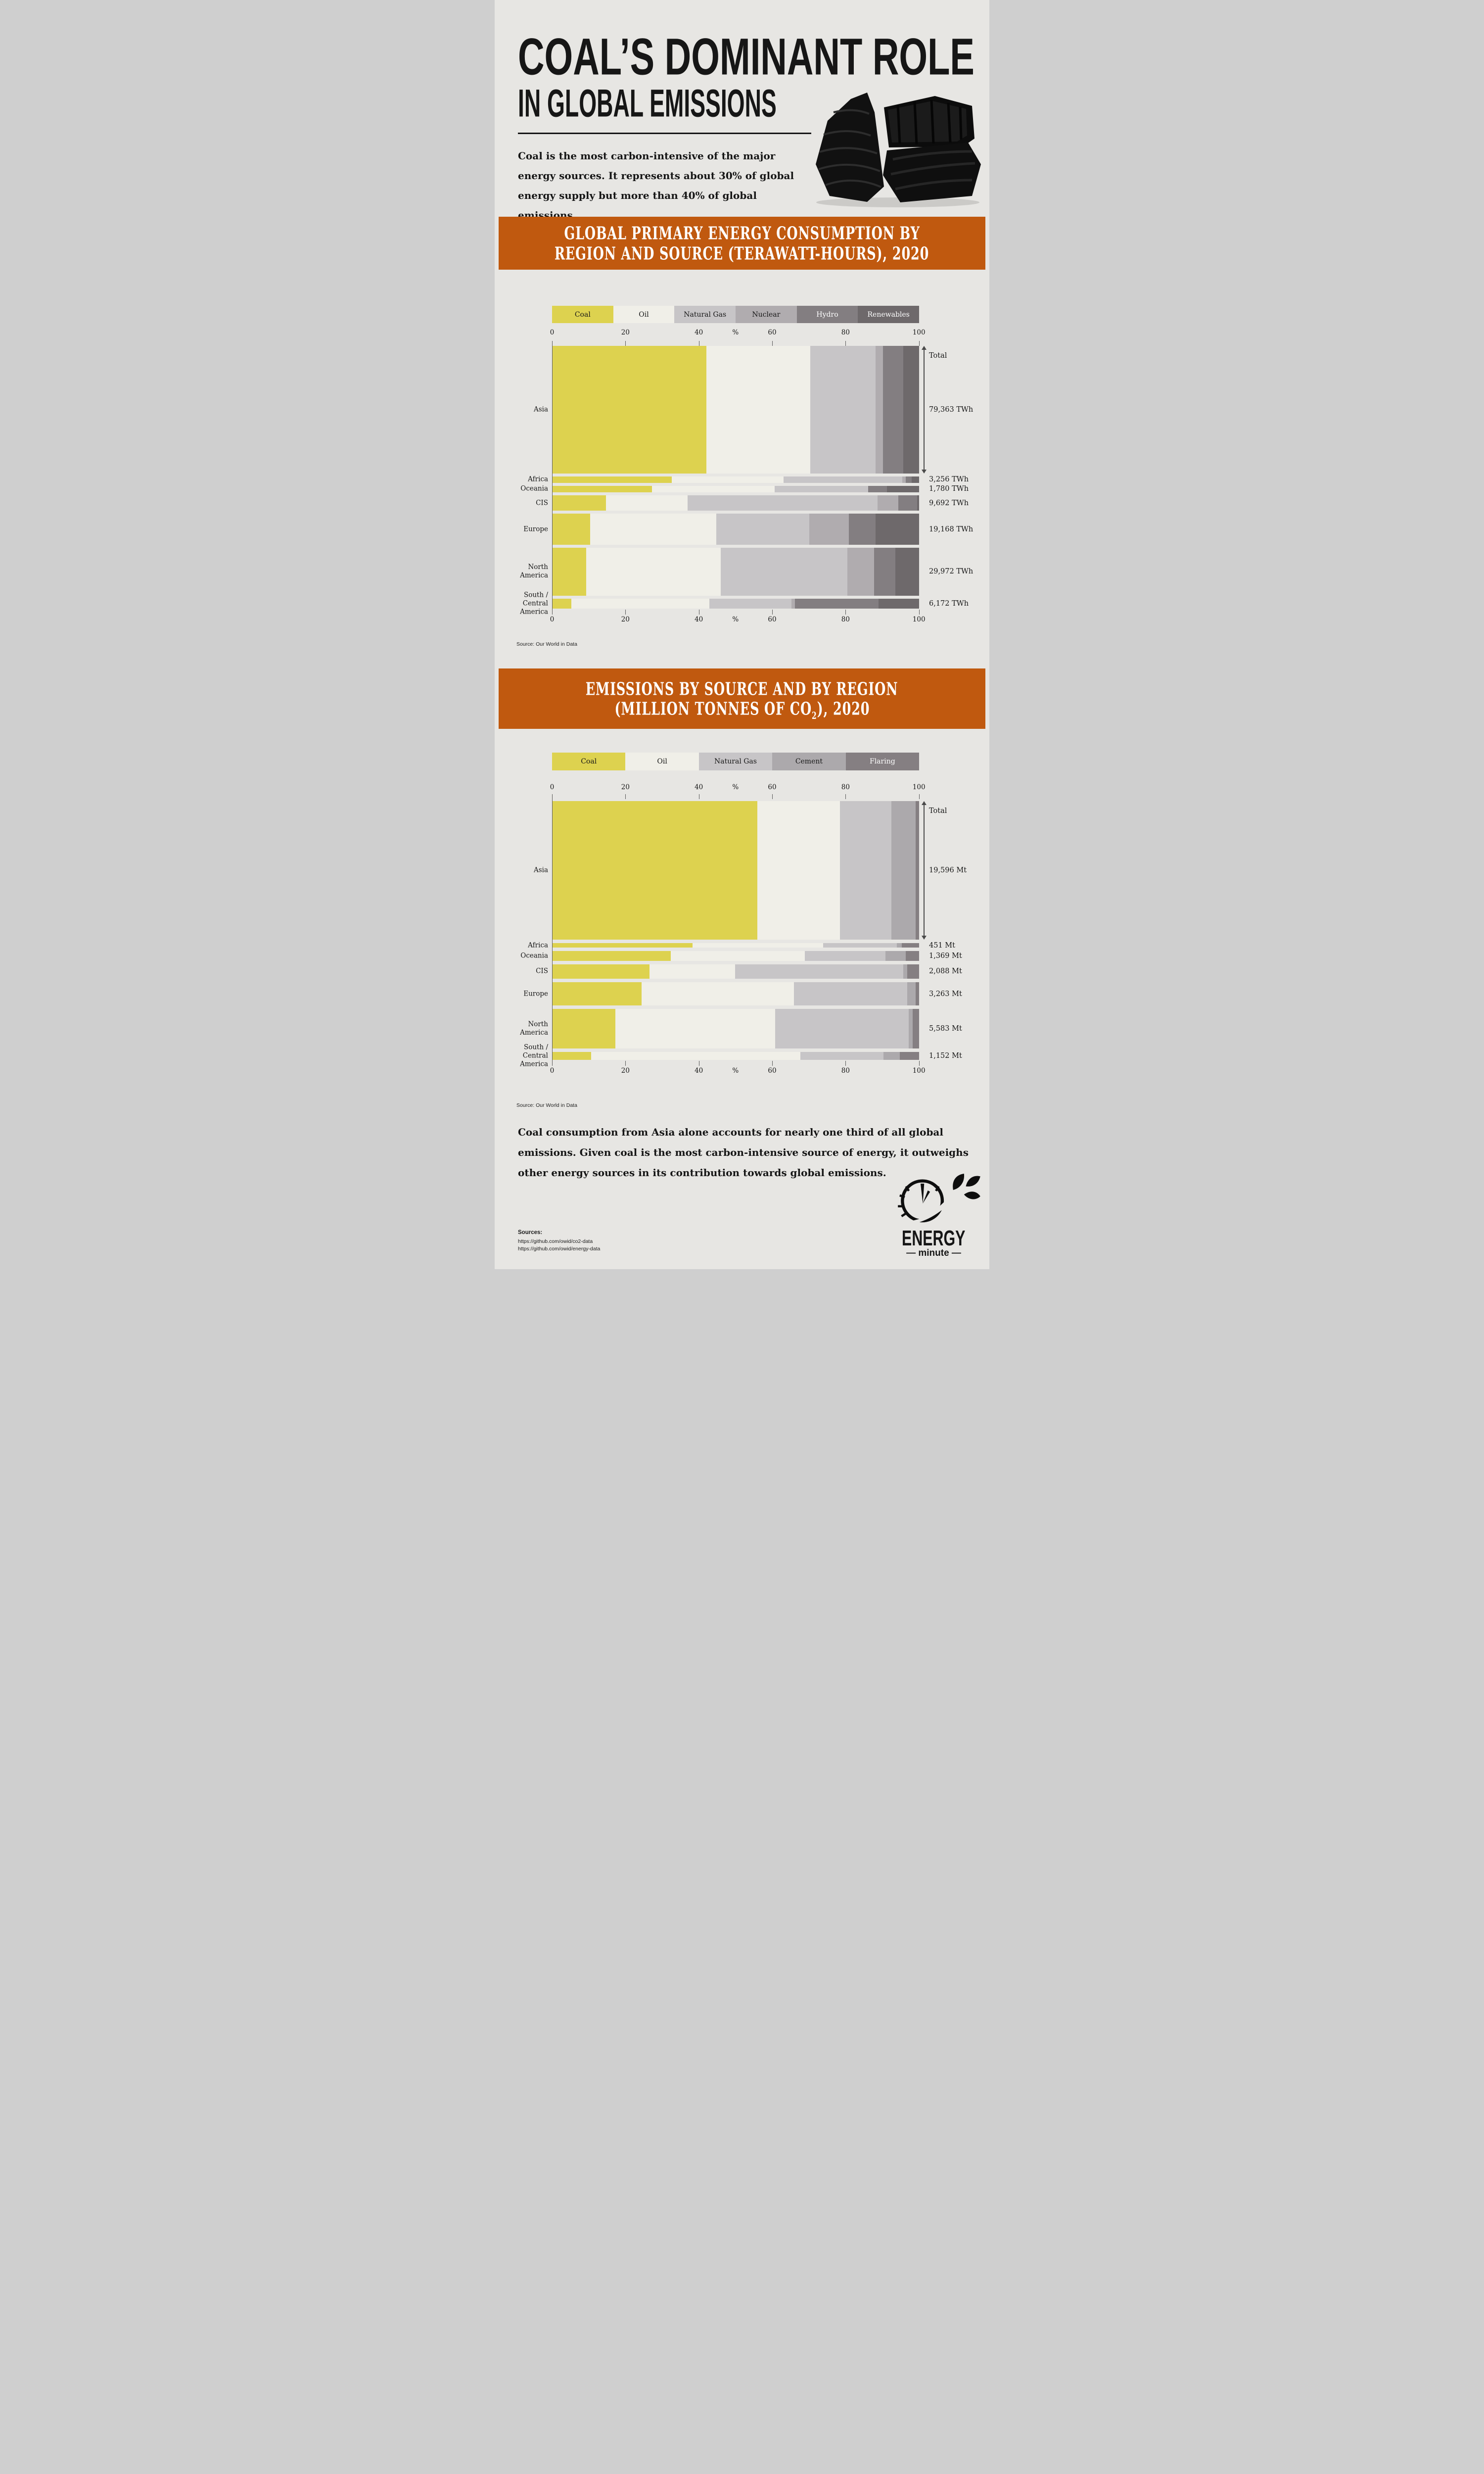  What do you see at coordinates (535, 1047) in the screenshot?
I see `row-label-line: South /` at bounding box center [535, 1047].